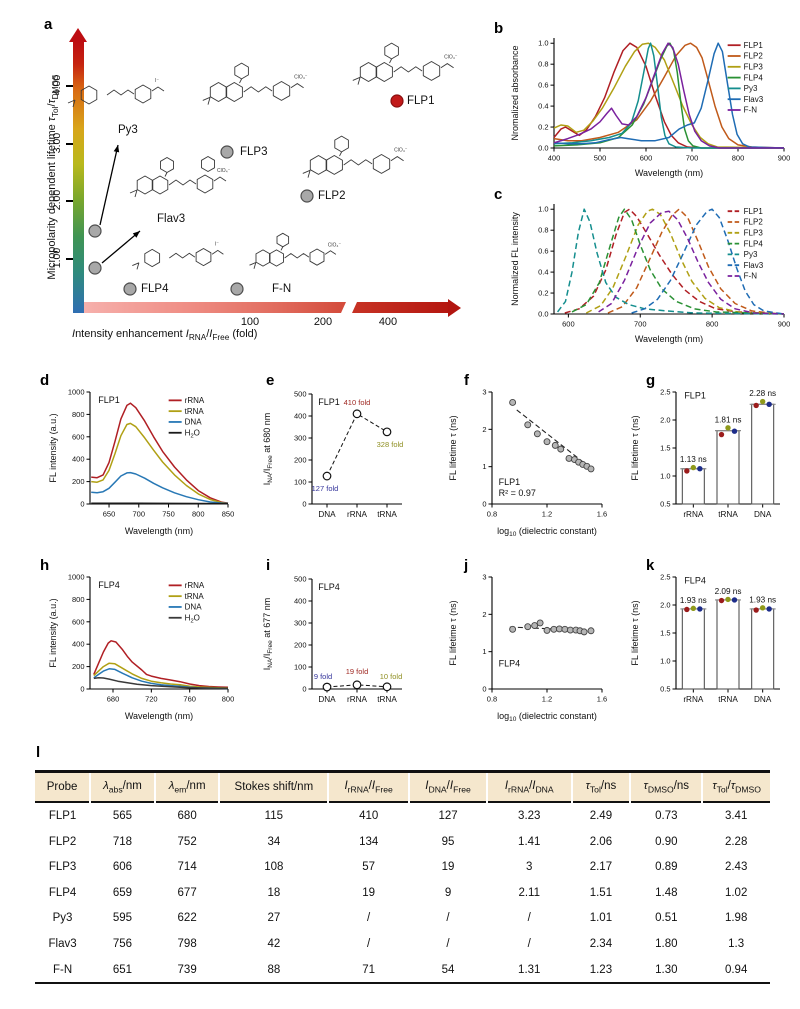 The width and height of the screenshot is (800, 1009). What do you see at coordinates (369, 867) in the screenshot?
I see `table-cell: 57` at bounding box center [369, 867].